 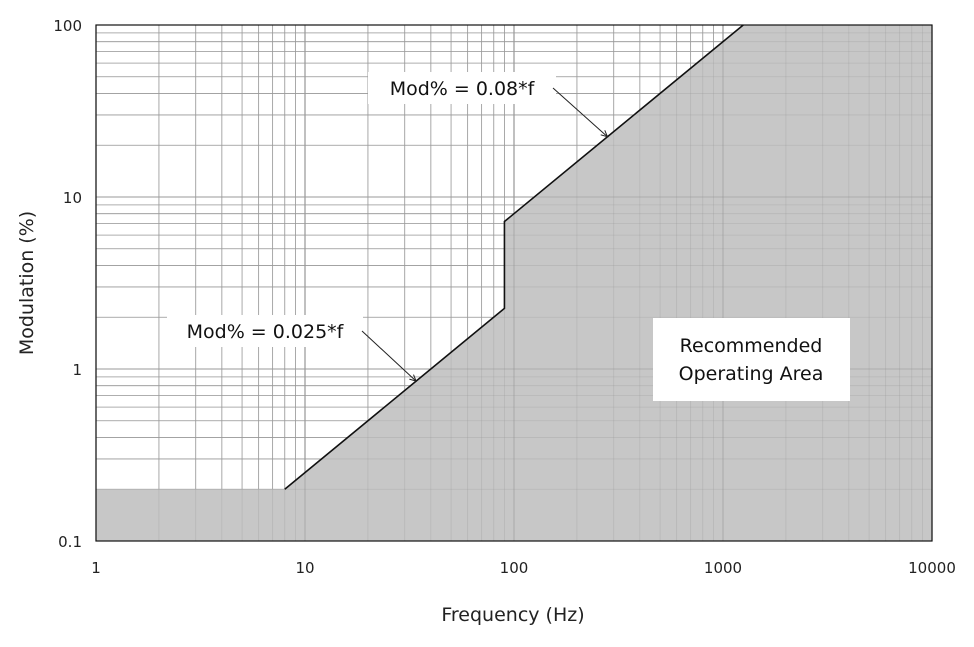 I want to click on x-tick-label: 10, so click(x=304, y=568).